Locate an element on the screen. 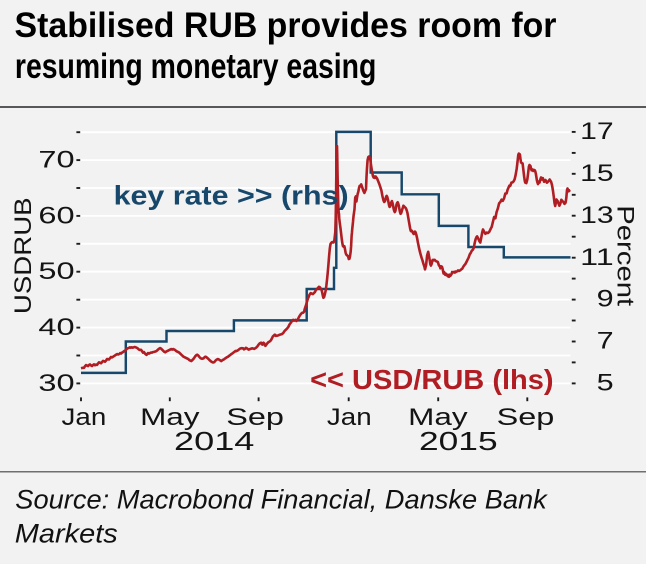 This screenshot has height=564, width=646. svg-text: 17 is located at coordinates (597, 131).